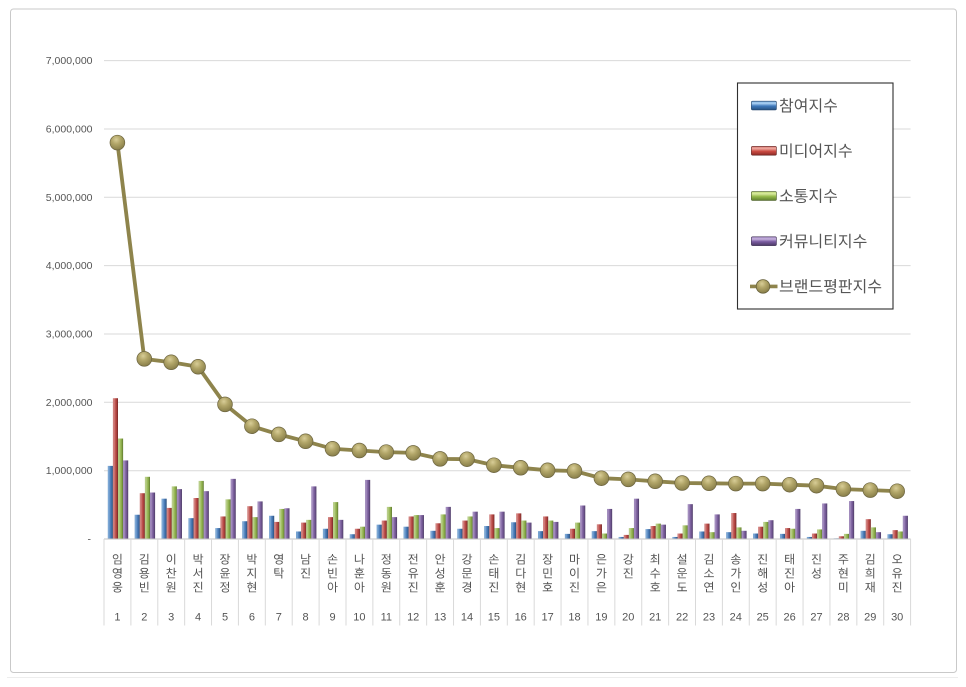  I want to click on svg-text: 22, so click(682, 617).